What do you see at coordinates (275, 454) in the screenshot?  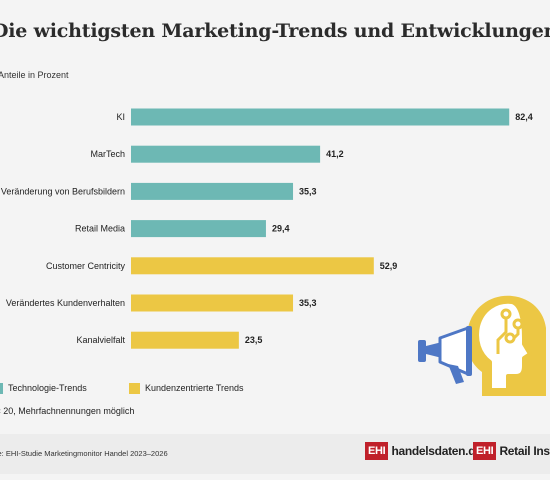 I see `footer-bar` at bounding box center [275, 454].